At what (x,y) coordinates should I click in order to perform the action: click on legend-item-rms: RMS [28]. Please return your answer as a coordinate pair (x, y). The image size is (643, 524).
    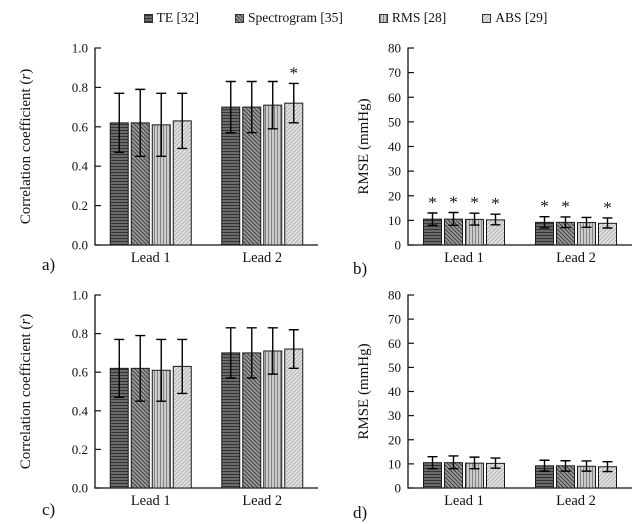
    Looking at the image, I should click on (412, 18).